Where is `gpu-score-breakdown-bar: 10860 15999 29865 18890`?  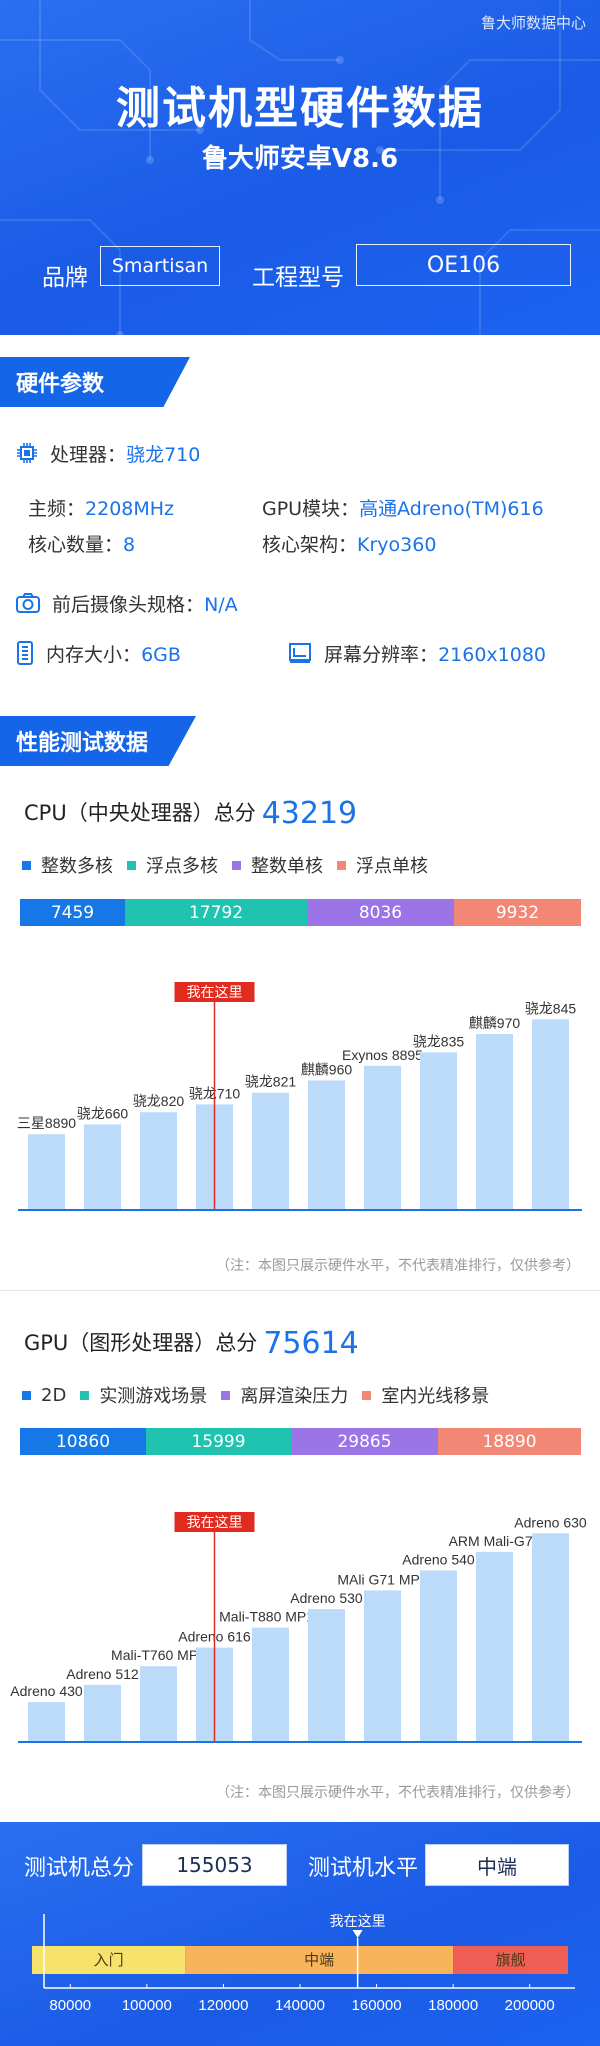
gpu-score-breakdown-bar: 10860 15999 29865 18890 is located at coordinates (300, 1441).